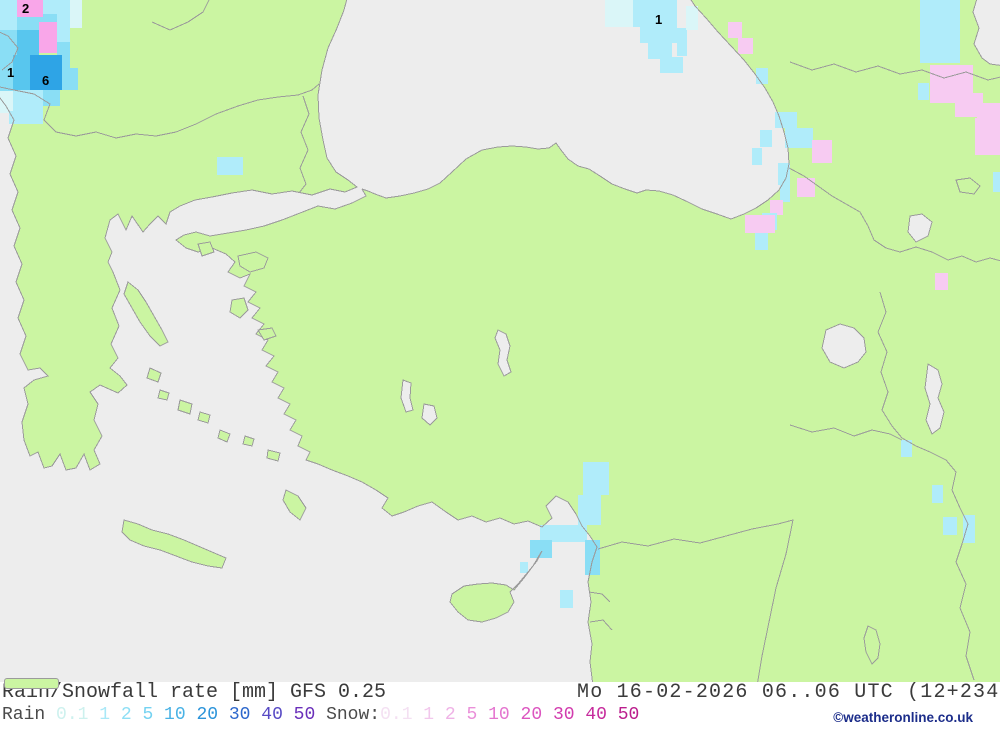 The image size is (1000, 733). I want to click on border-greece-turkey, so click(304, 144).